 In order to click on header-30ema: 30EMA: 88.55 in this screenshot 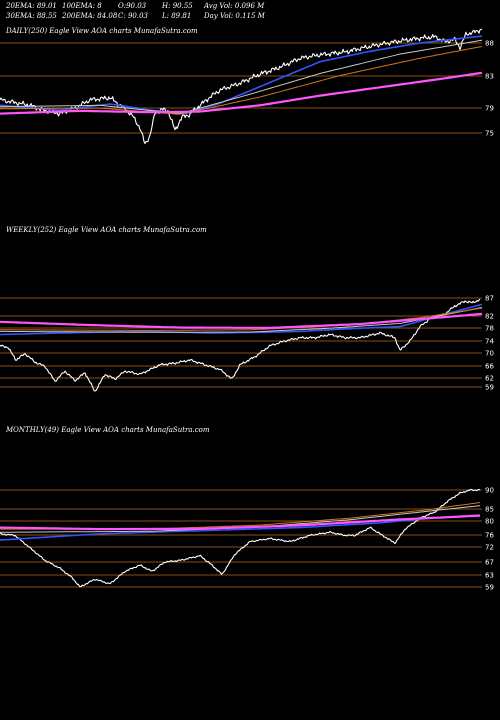, I will do `click(31, 16)`.